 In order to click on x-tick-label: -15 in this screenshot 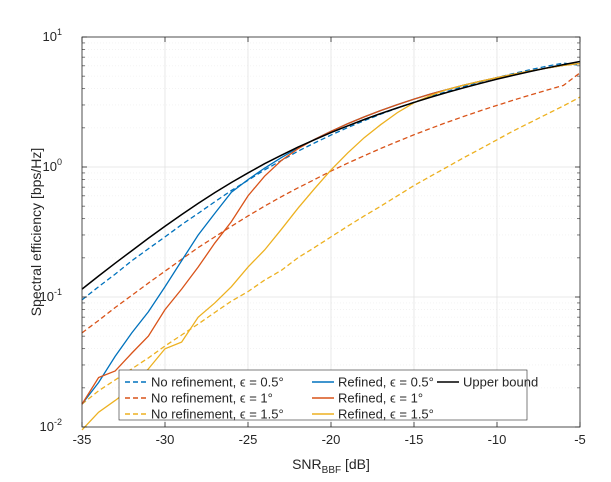, I will do `click(414, 439)`.